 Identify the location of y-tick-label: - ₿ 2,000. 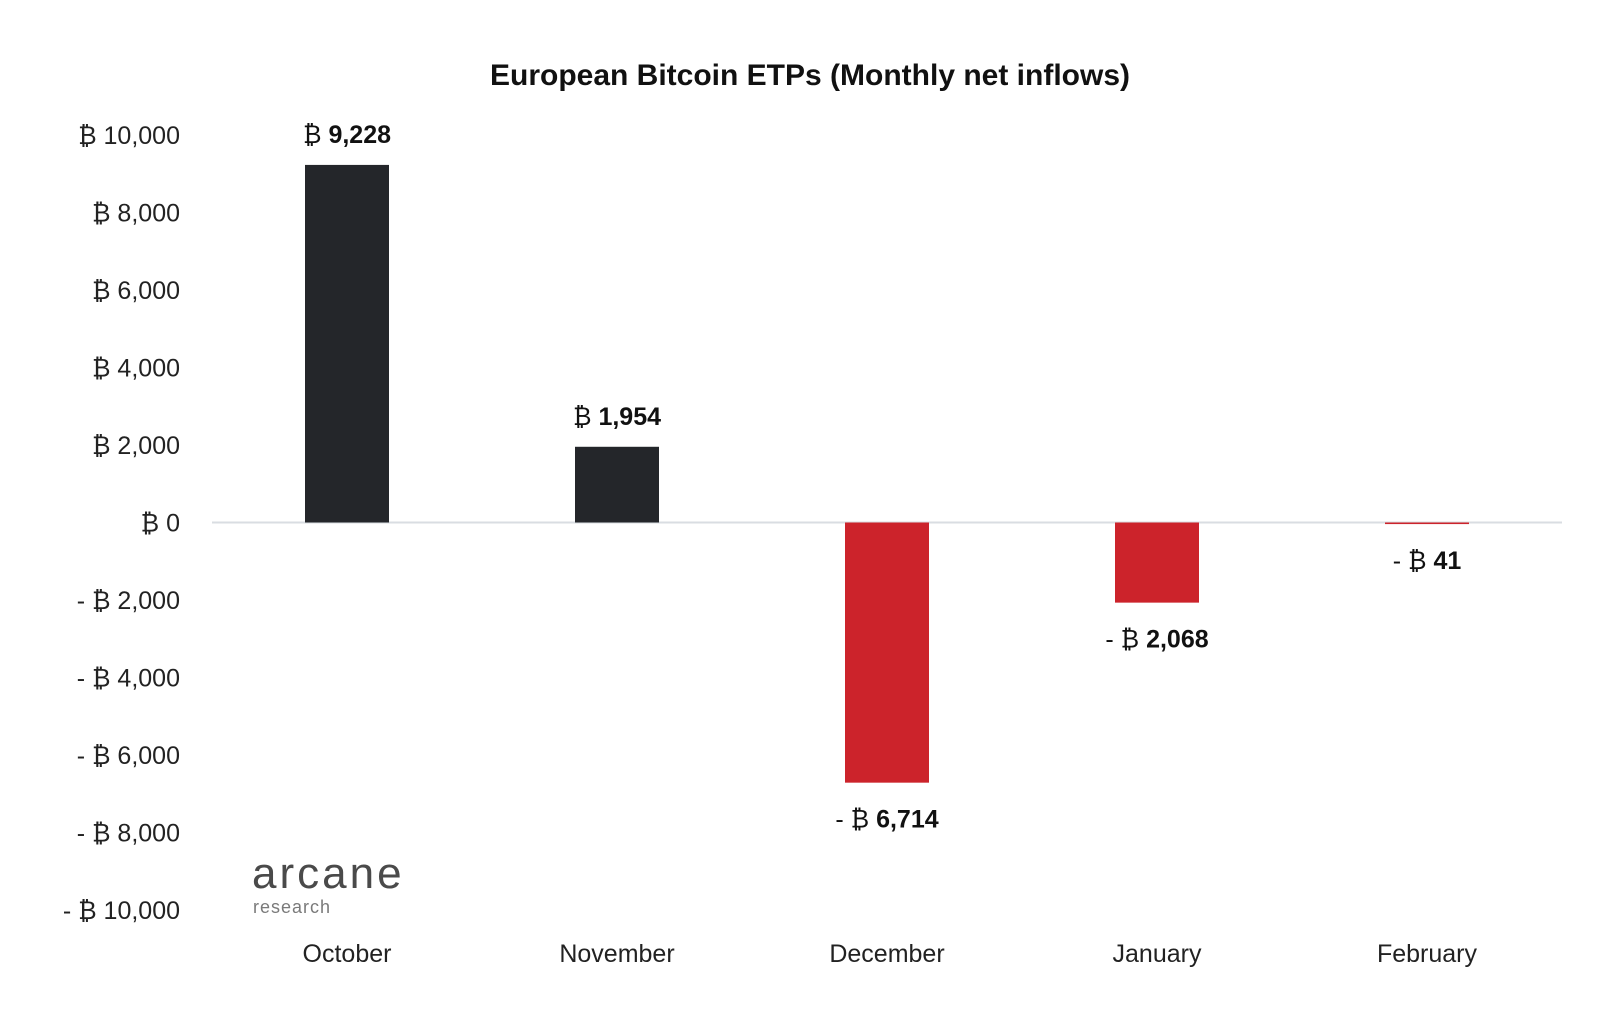
(128, 601).